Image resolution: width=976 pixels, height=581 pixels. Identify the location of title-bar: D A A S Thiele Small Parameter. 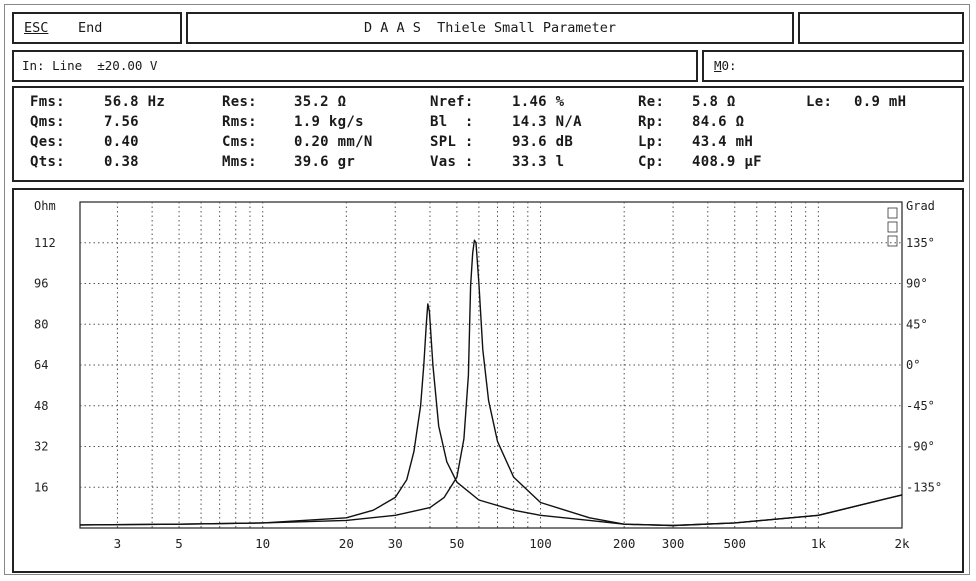
(490, 28).